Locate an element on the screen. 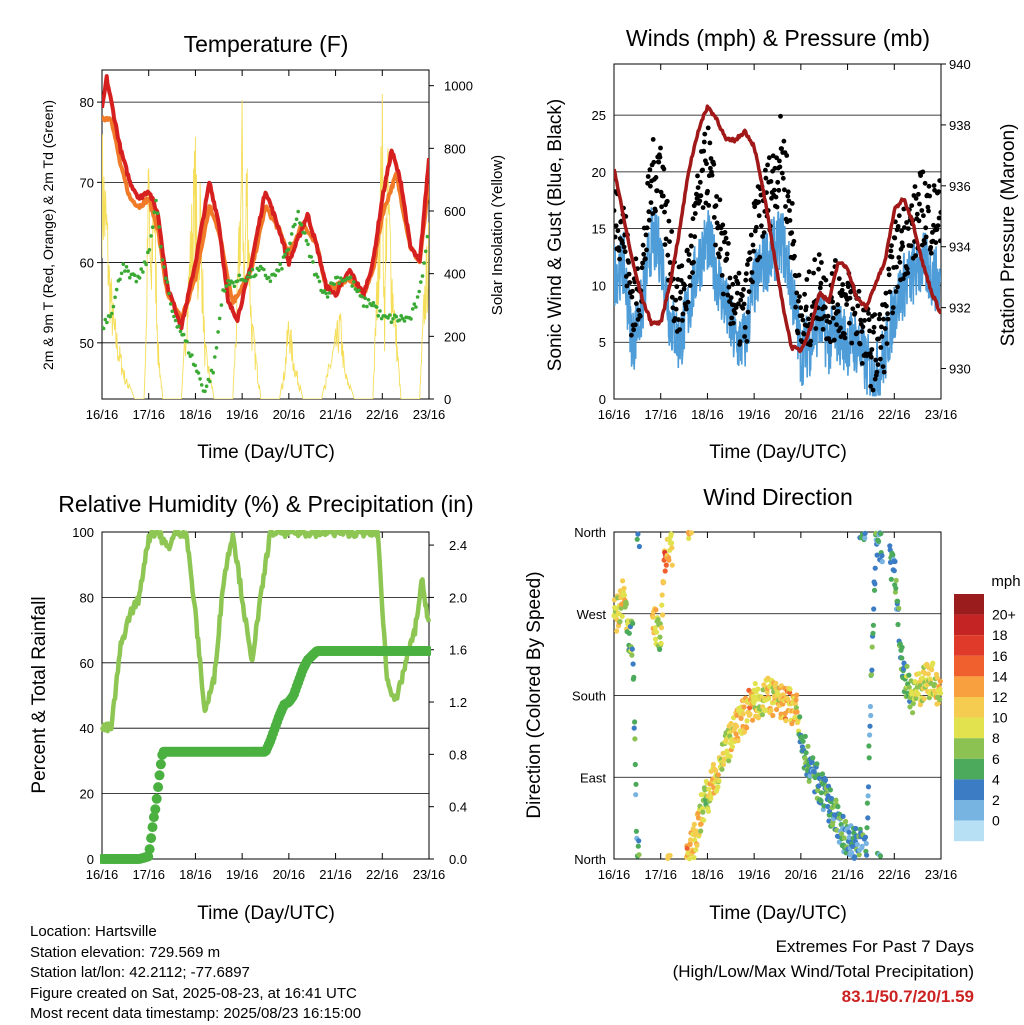 The width and height of the screenshot is (1024, 1025). rh-ytick-label: 100 is located at coordinates (83, 532).